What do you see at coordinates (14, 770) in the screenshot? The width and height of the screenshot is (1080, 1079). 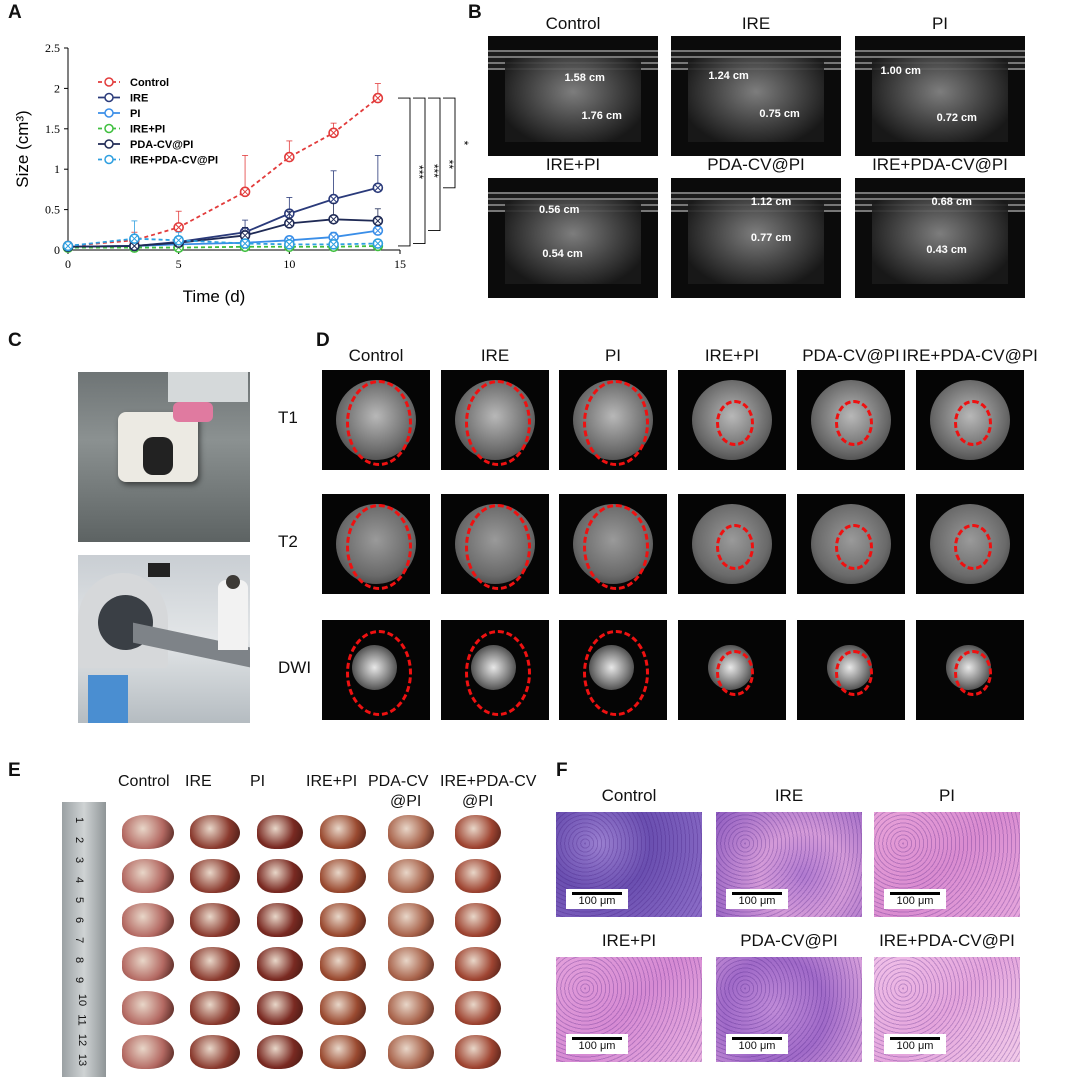 I see `panel-label-e: E` at bounding box center [14, 770].